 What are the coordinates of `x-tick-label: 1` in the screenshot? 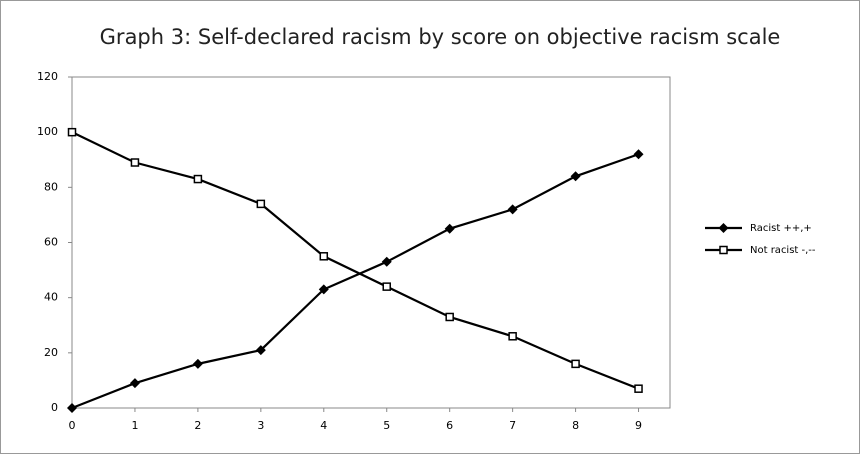 It's located at (134, 425).